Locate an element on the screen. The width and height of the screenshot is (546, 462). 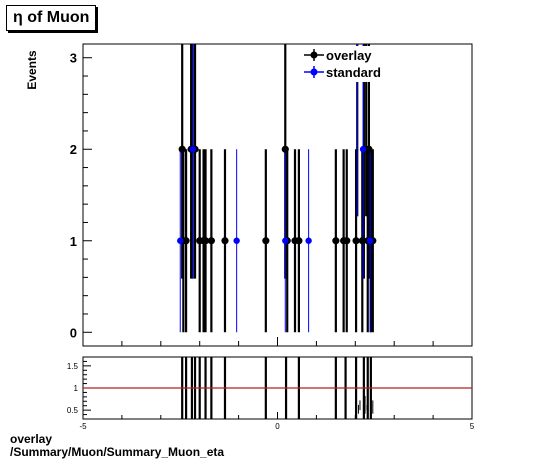
y-tick-label: 3 is located at coordinates (73, 58).